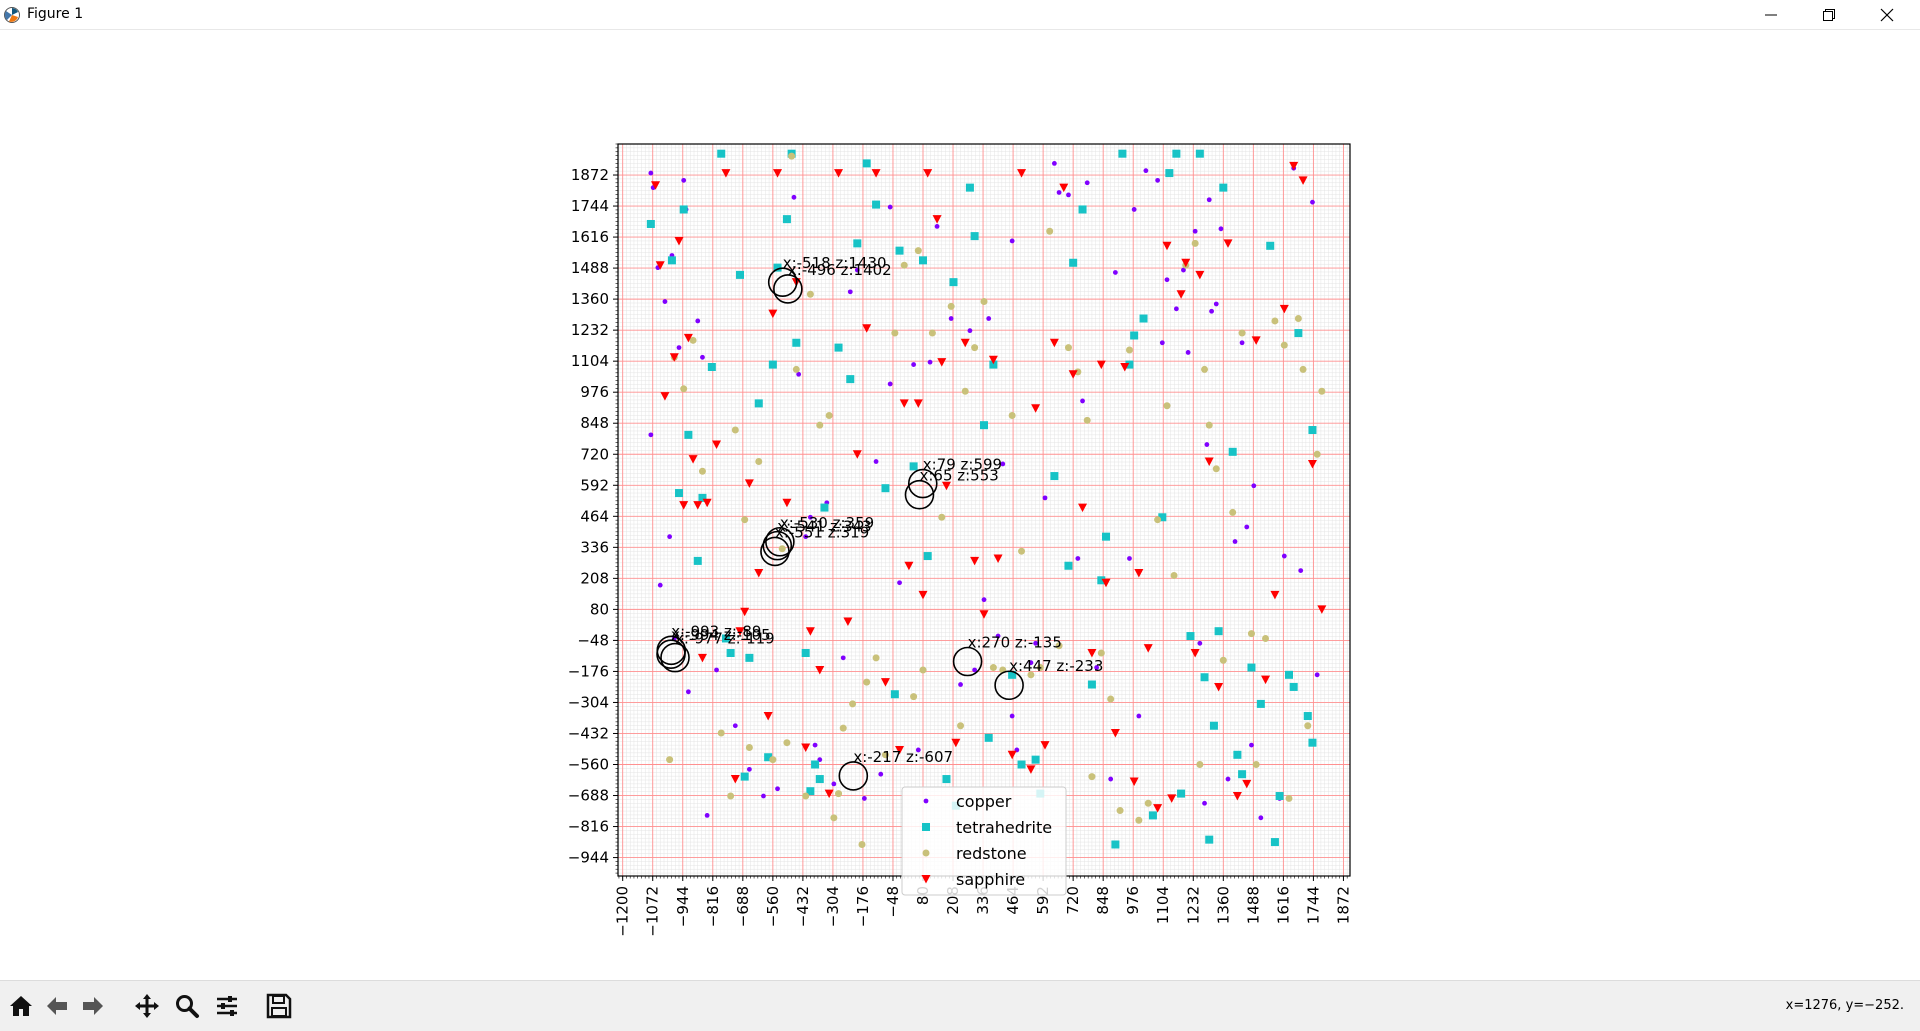 Image resolution: width=1920 pixels, height=1031 pixels. Describe the element at coordinates (623, 911) in the screenshot. I see `x-tick-label: −1200` at that location.